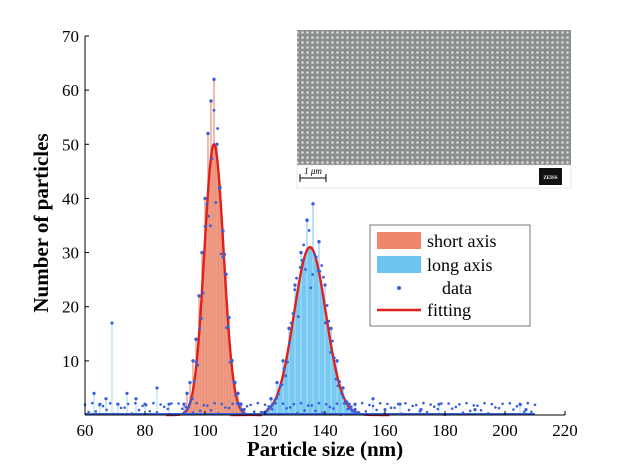  I want to click on x-tick-label: 100, so click(205, 430).